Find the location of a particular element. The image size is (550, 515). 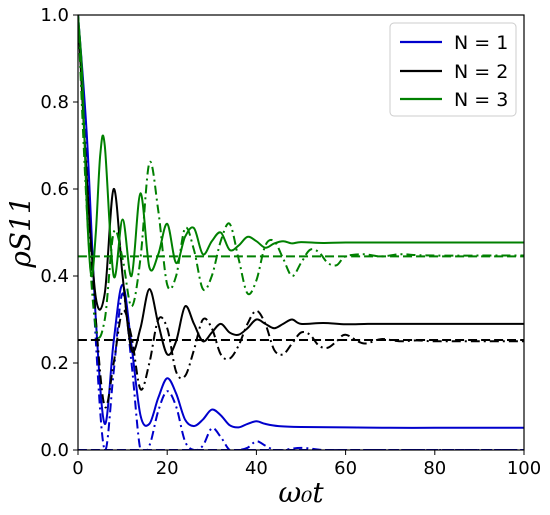

x-axis-title: ω₀t is located at coordinates (301, 492).